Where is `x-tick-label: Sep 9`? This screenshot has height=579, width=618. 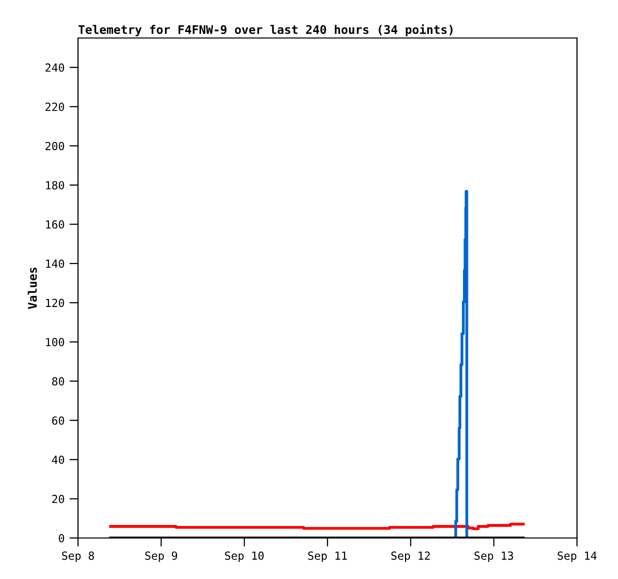
x-tick-label: Sep 9 is located at coordinates (161, 556).